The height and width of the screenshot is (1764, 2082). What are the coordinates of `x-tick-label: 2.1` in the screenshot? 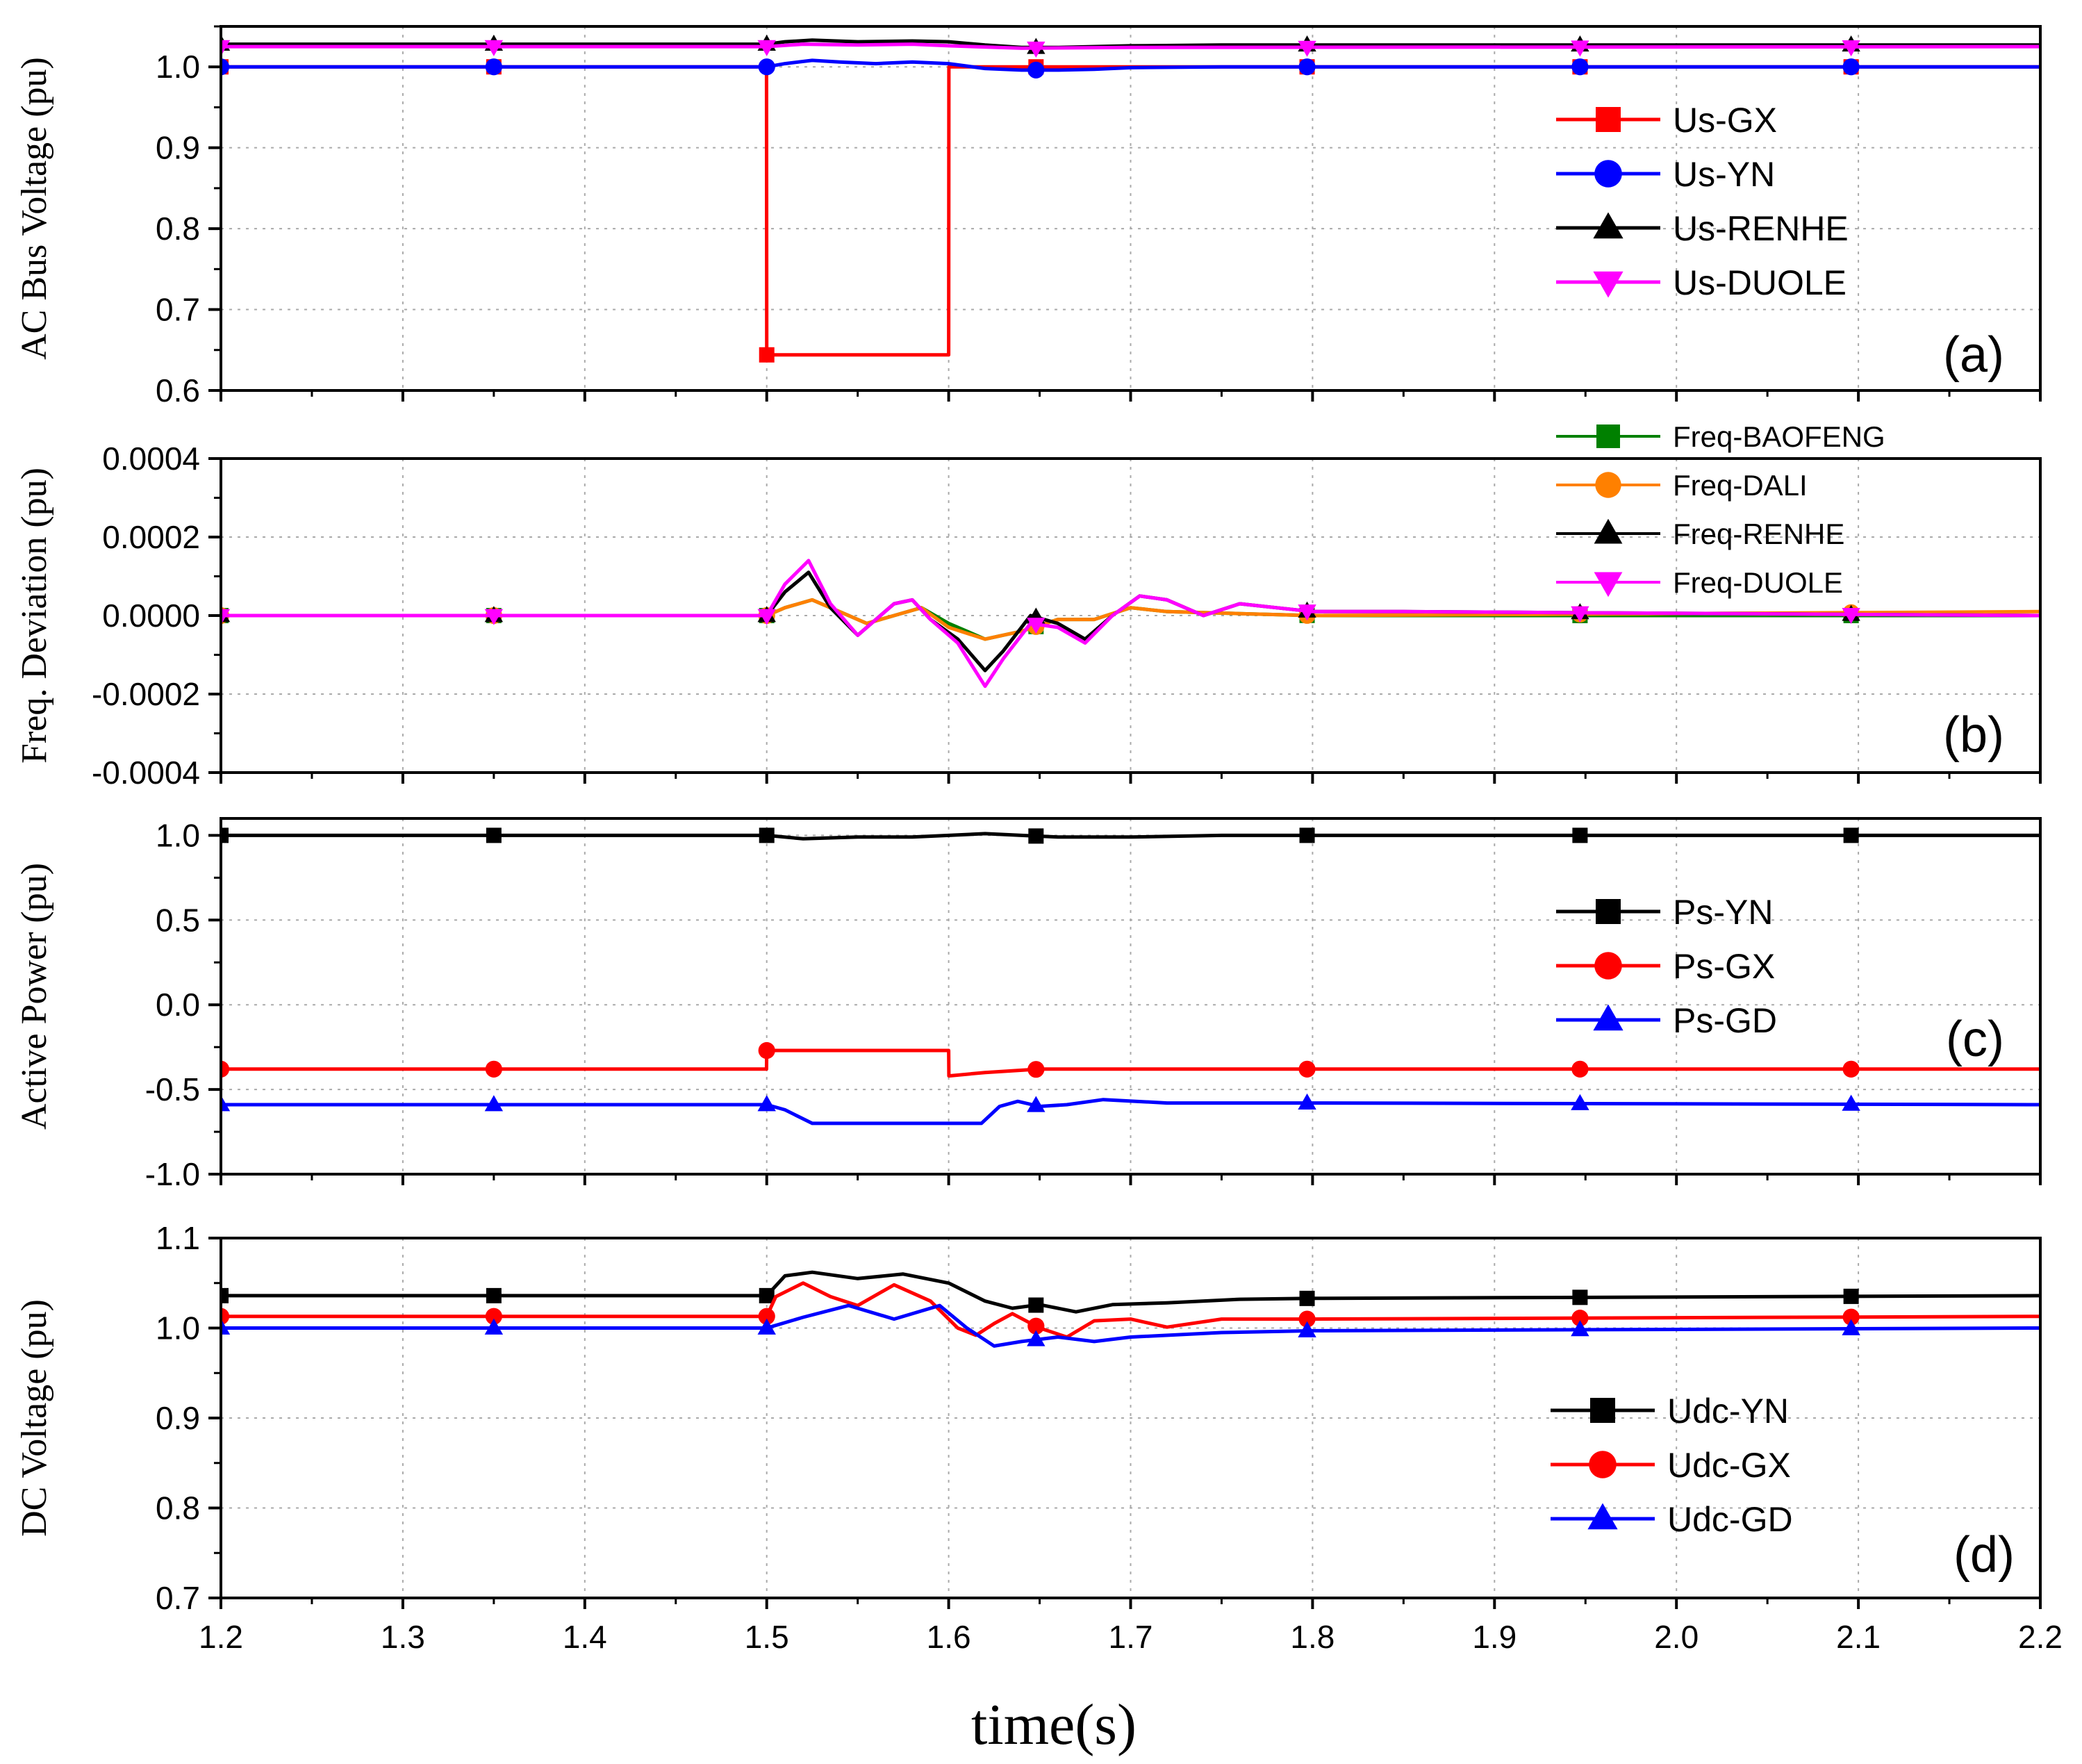 It's located at (1859, 1637).